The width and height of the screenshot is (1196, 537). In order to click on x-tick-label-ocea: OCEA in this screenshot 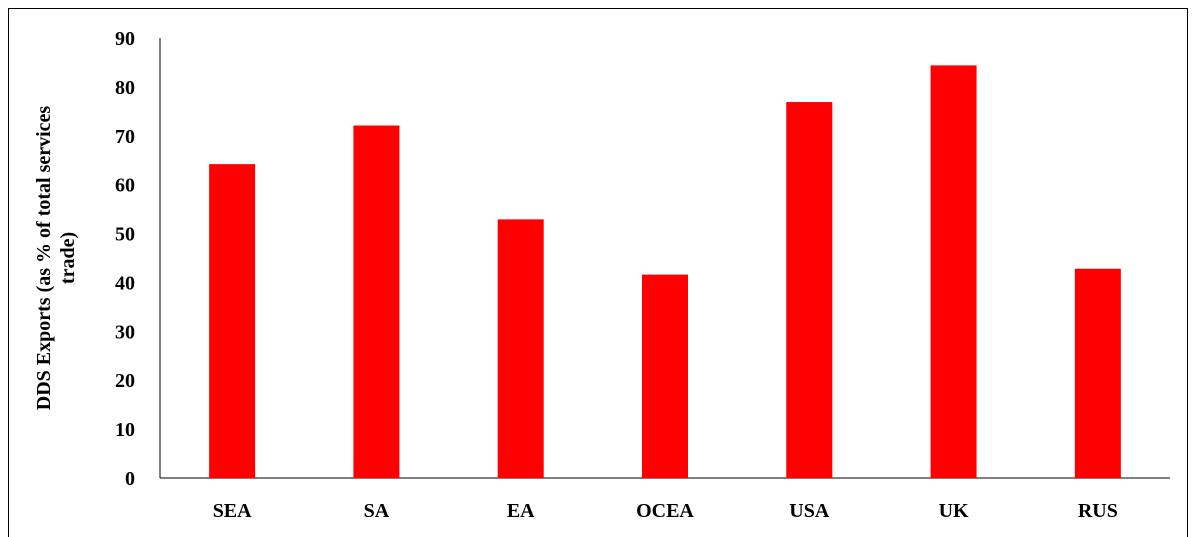, I will do `click(665, 511)`.